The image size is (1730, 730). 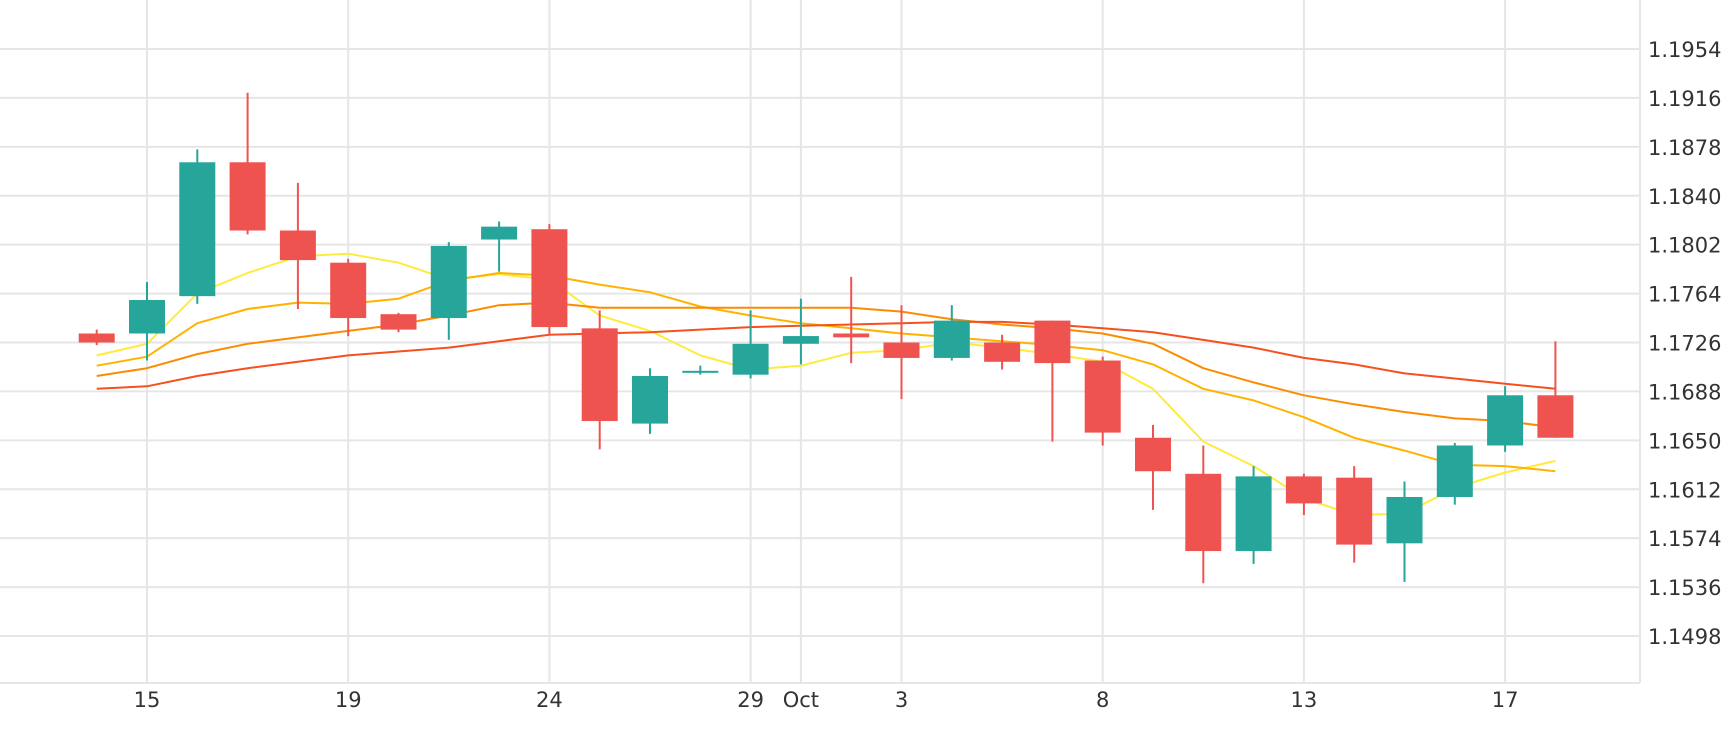 I want to click on y-tick-label: 1.1916, so click(x=1684, y=99).